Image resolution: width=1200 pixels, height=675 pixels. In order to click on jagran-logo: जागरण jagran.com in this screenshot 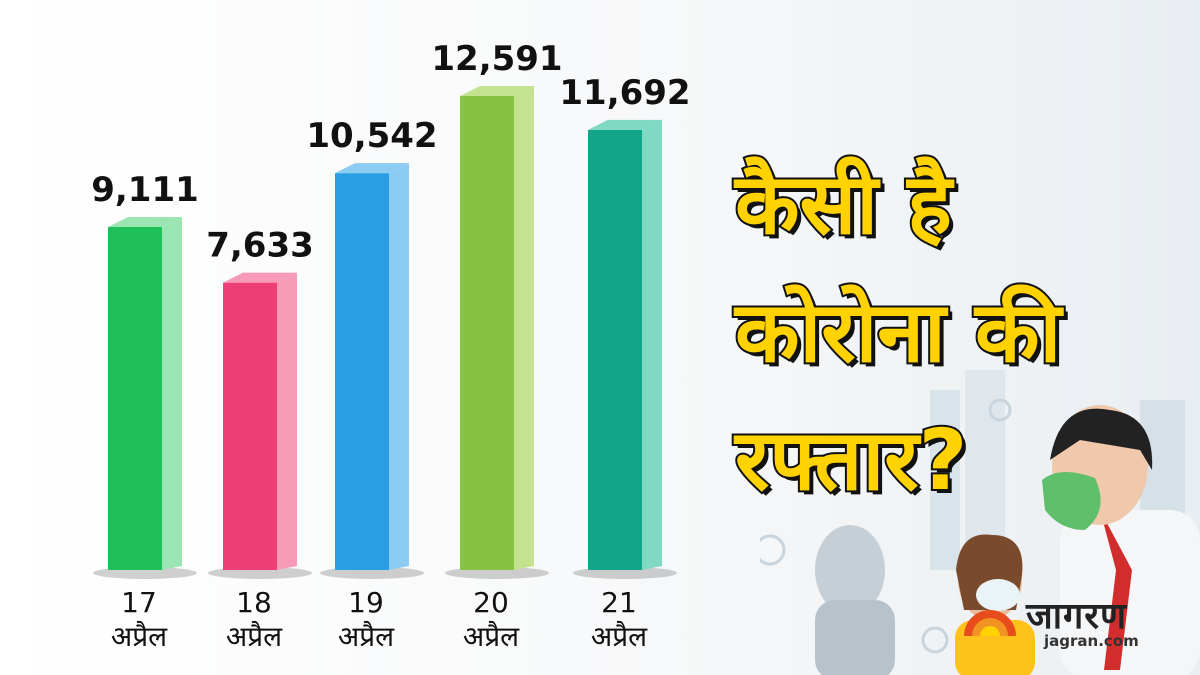, I will do `click(1075, 625)`.